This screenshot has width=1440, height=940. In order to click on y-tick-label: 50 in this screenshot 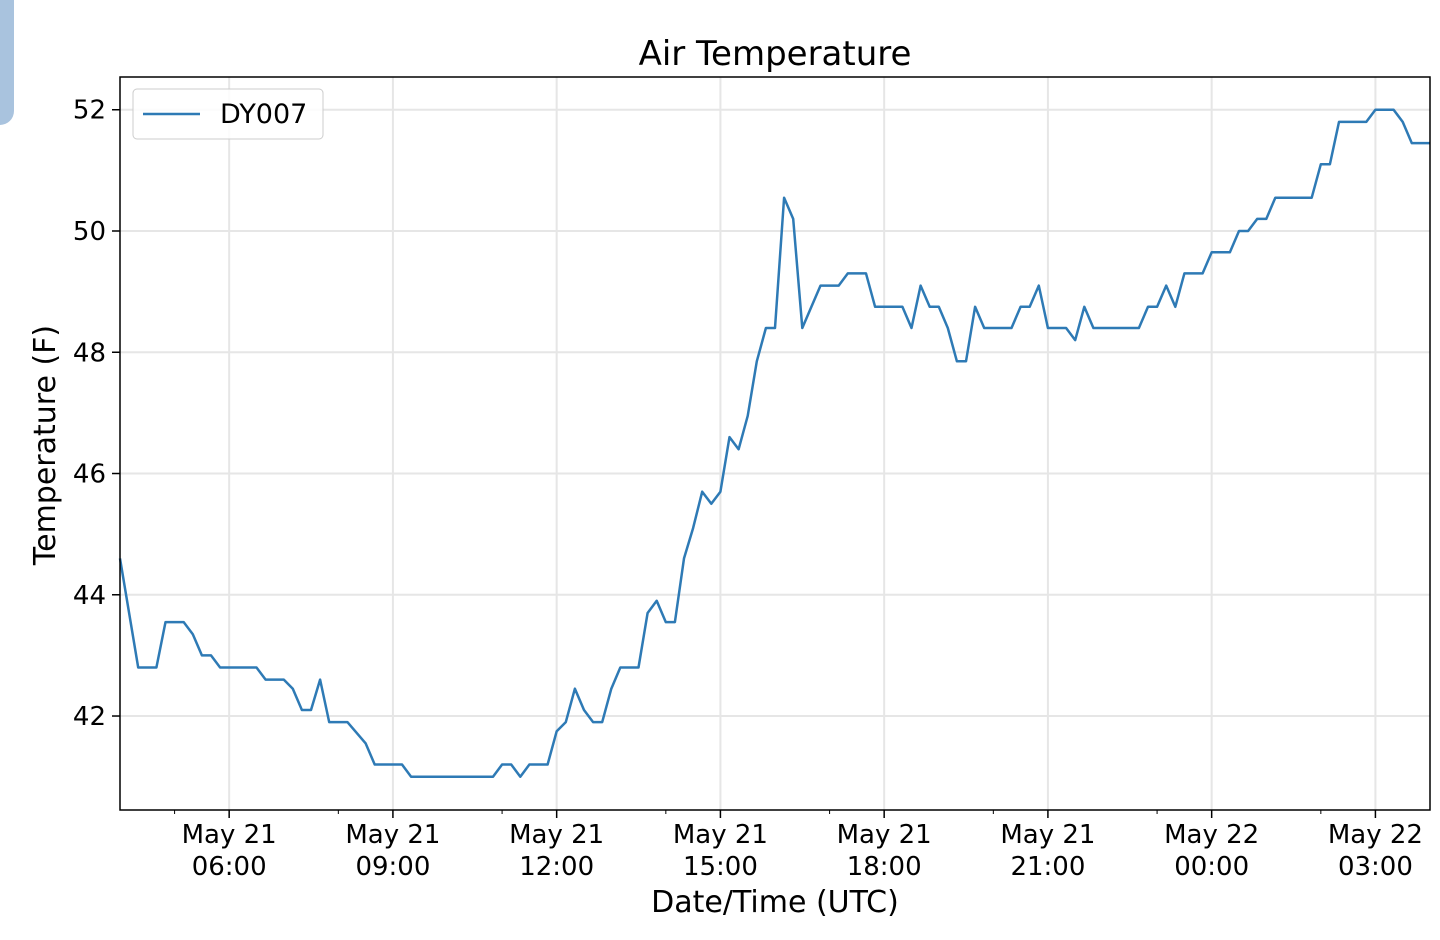, I will do `click(89, 232)`.